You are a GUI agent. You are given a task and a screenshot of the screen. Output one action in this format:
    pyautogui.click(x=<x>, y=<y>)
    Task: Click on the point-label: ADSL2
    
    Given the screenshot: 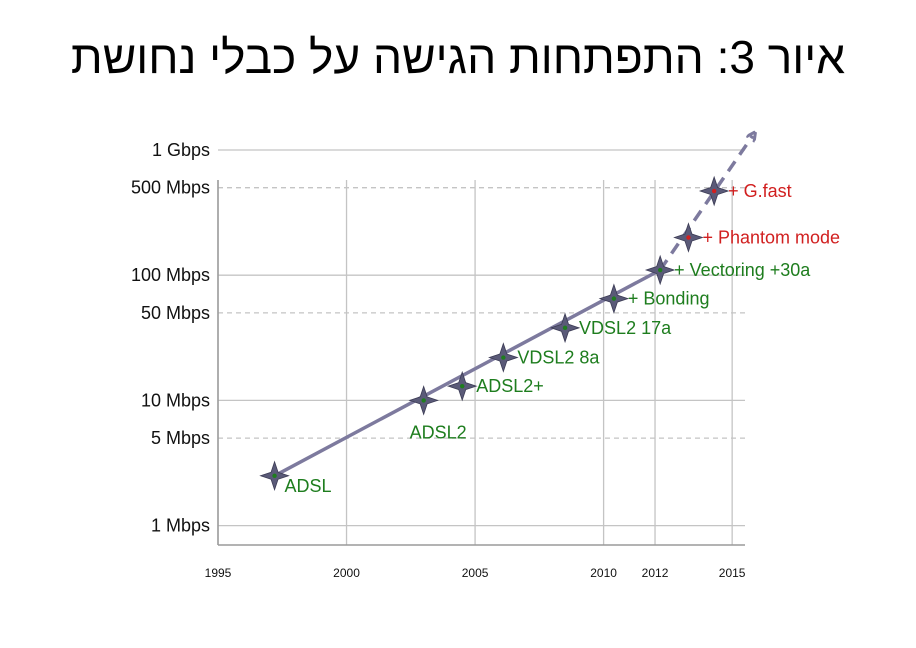 What is the action you would take?
    pyautogui.click(x=438, y=432)
    